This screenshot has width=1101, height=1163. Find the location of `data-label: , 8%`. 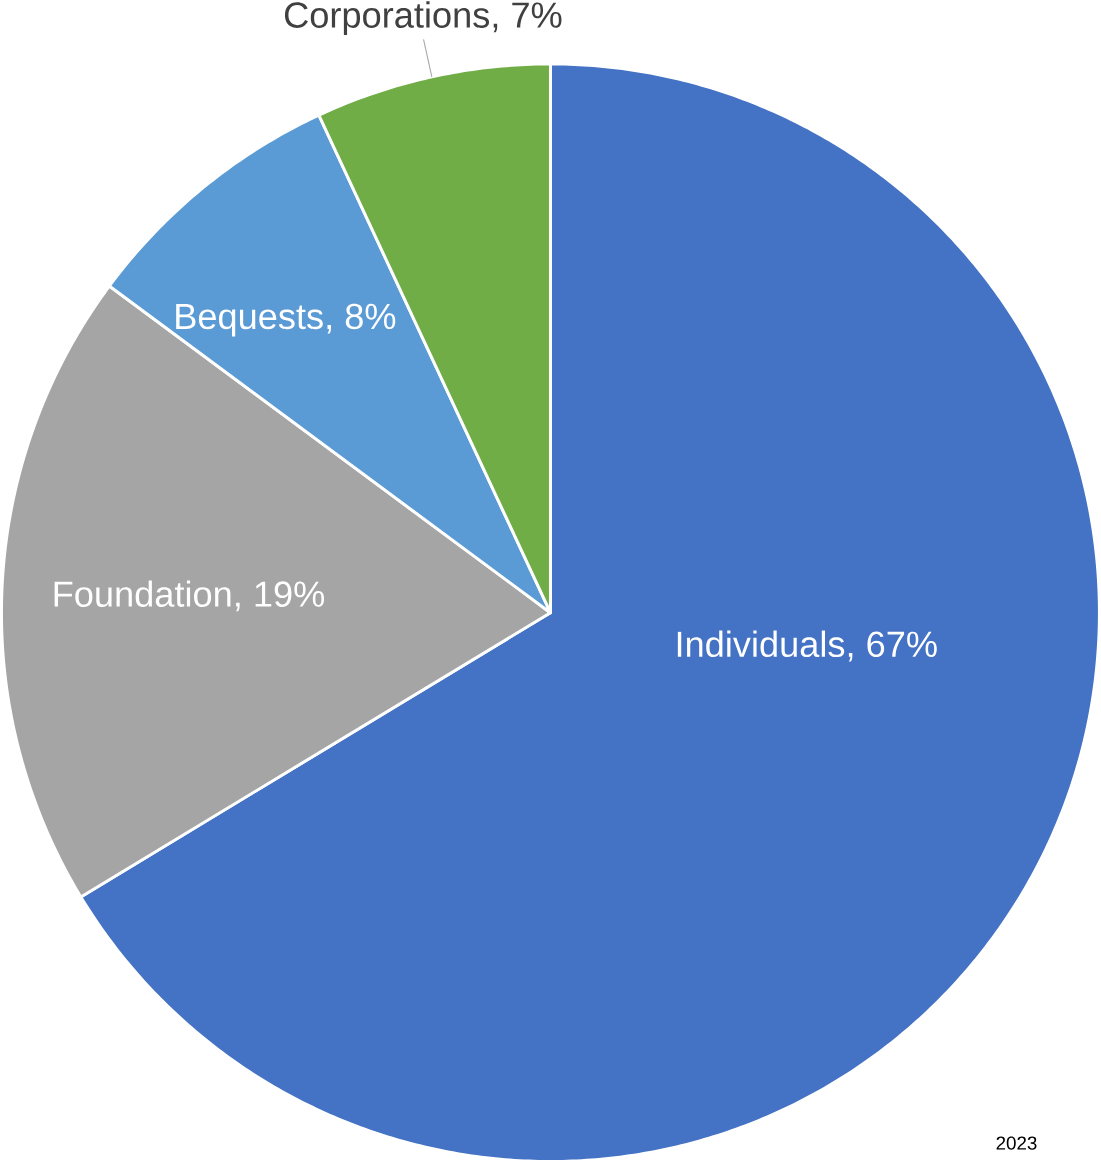

data-label: , 8% is located at coordinates (361, 318).